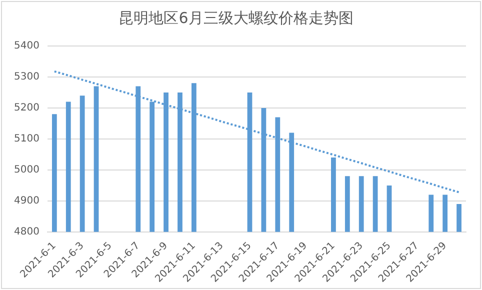 Image resolution: width=482 pixels, height=290 pixels. Describe the element at coordinates (27, 77) in the screenshot. I see `y-tick-label: 5300` at that location.